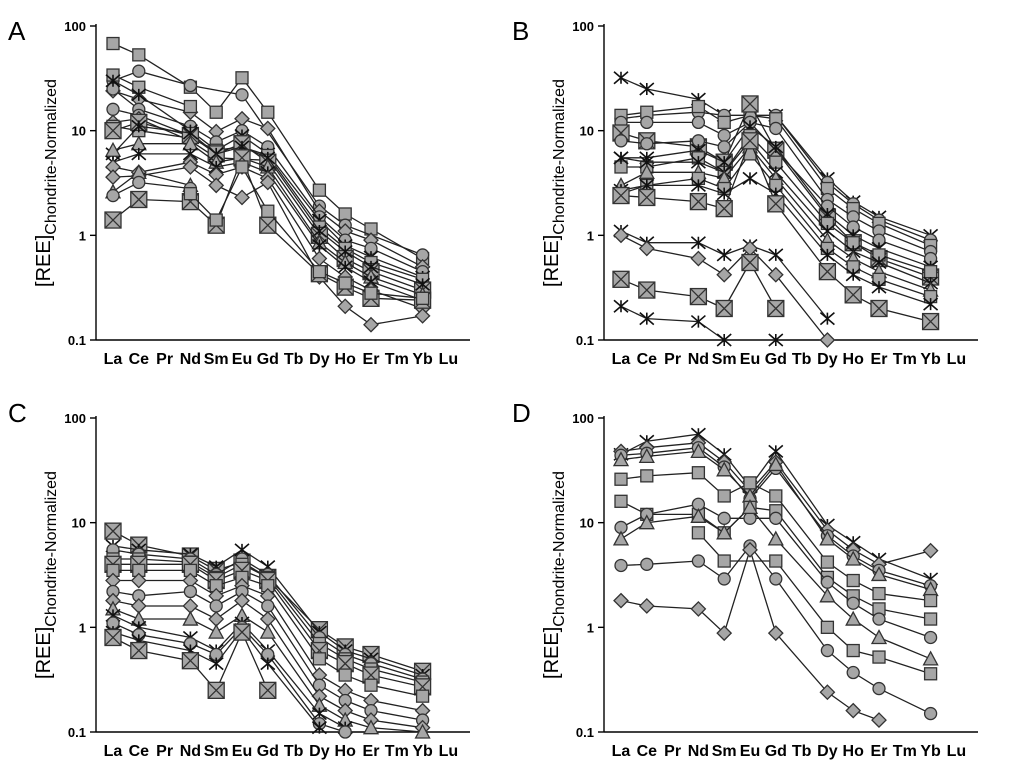 The image size is (1016, 771). I want to click on panel-c-y-tick-label: 100, so click(75, 418).